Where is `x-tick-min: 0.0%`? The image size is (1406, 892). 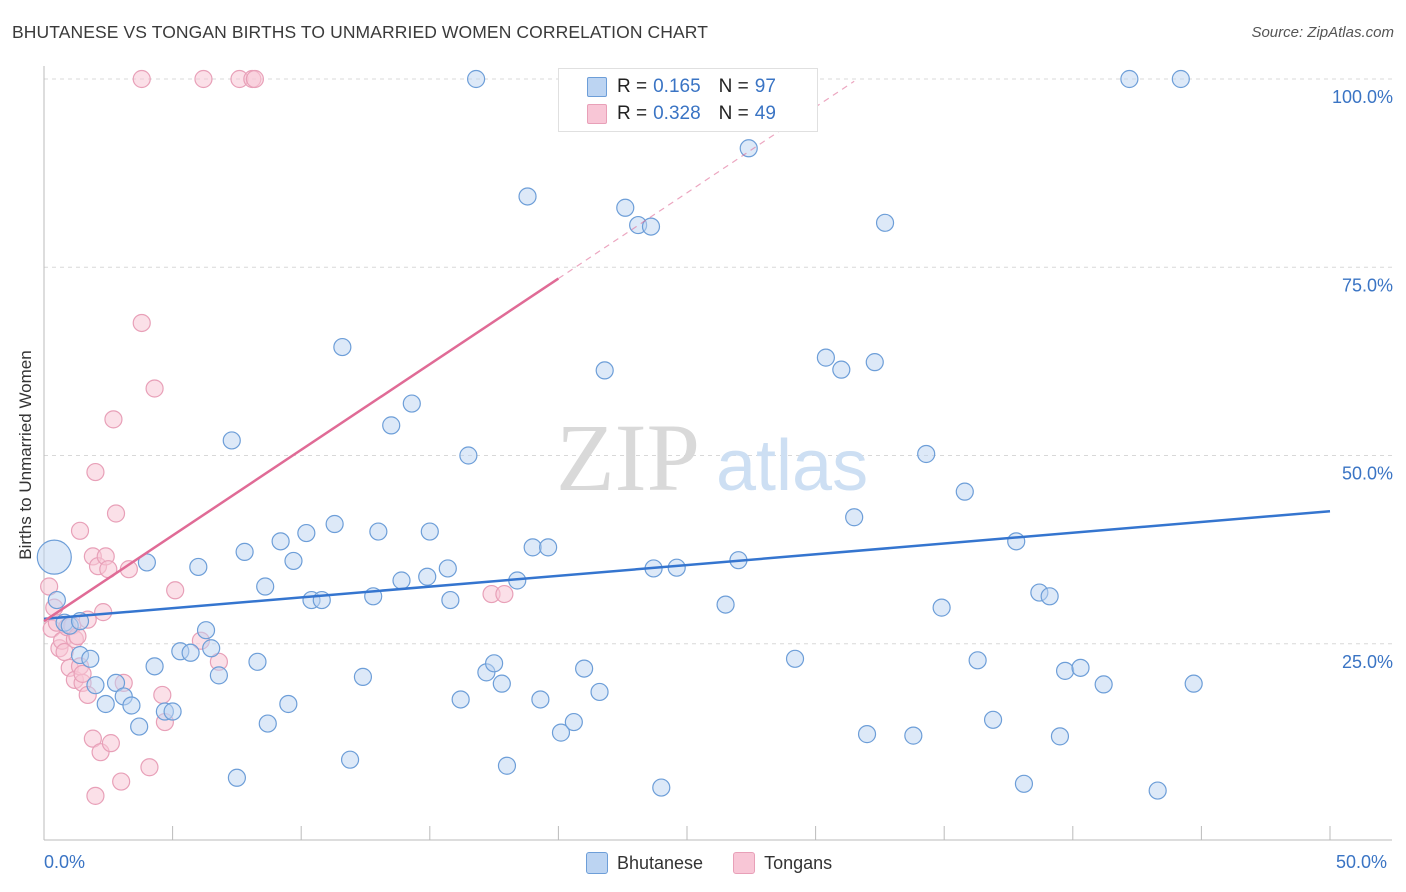
x-tick-min: 0.0% is located at coordinates (65, 862).